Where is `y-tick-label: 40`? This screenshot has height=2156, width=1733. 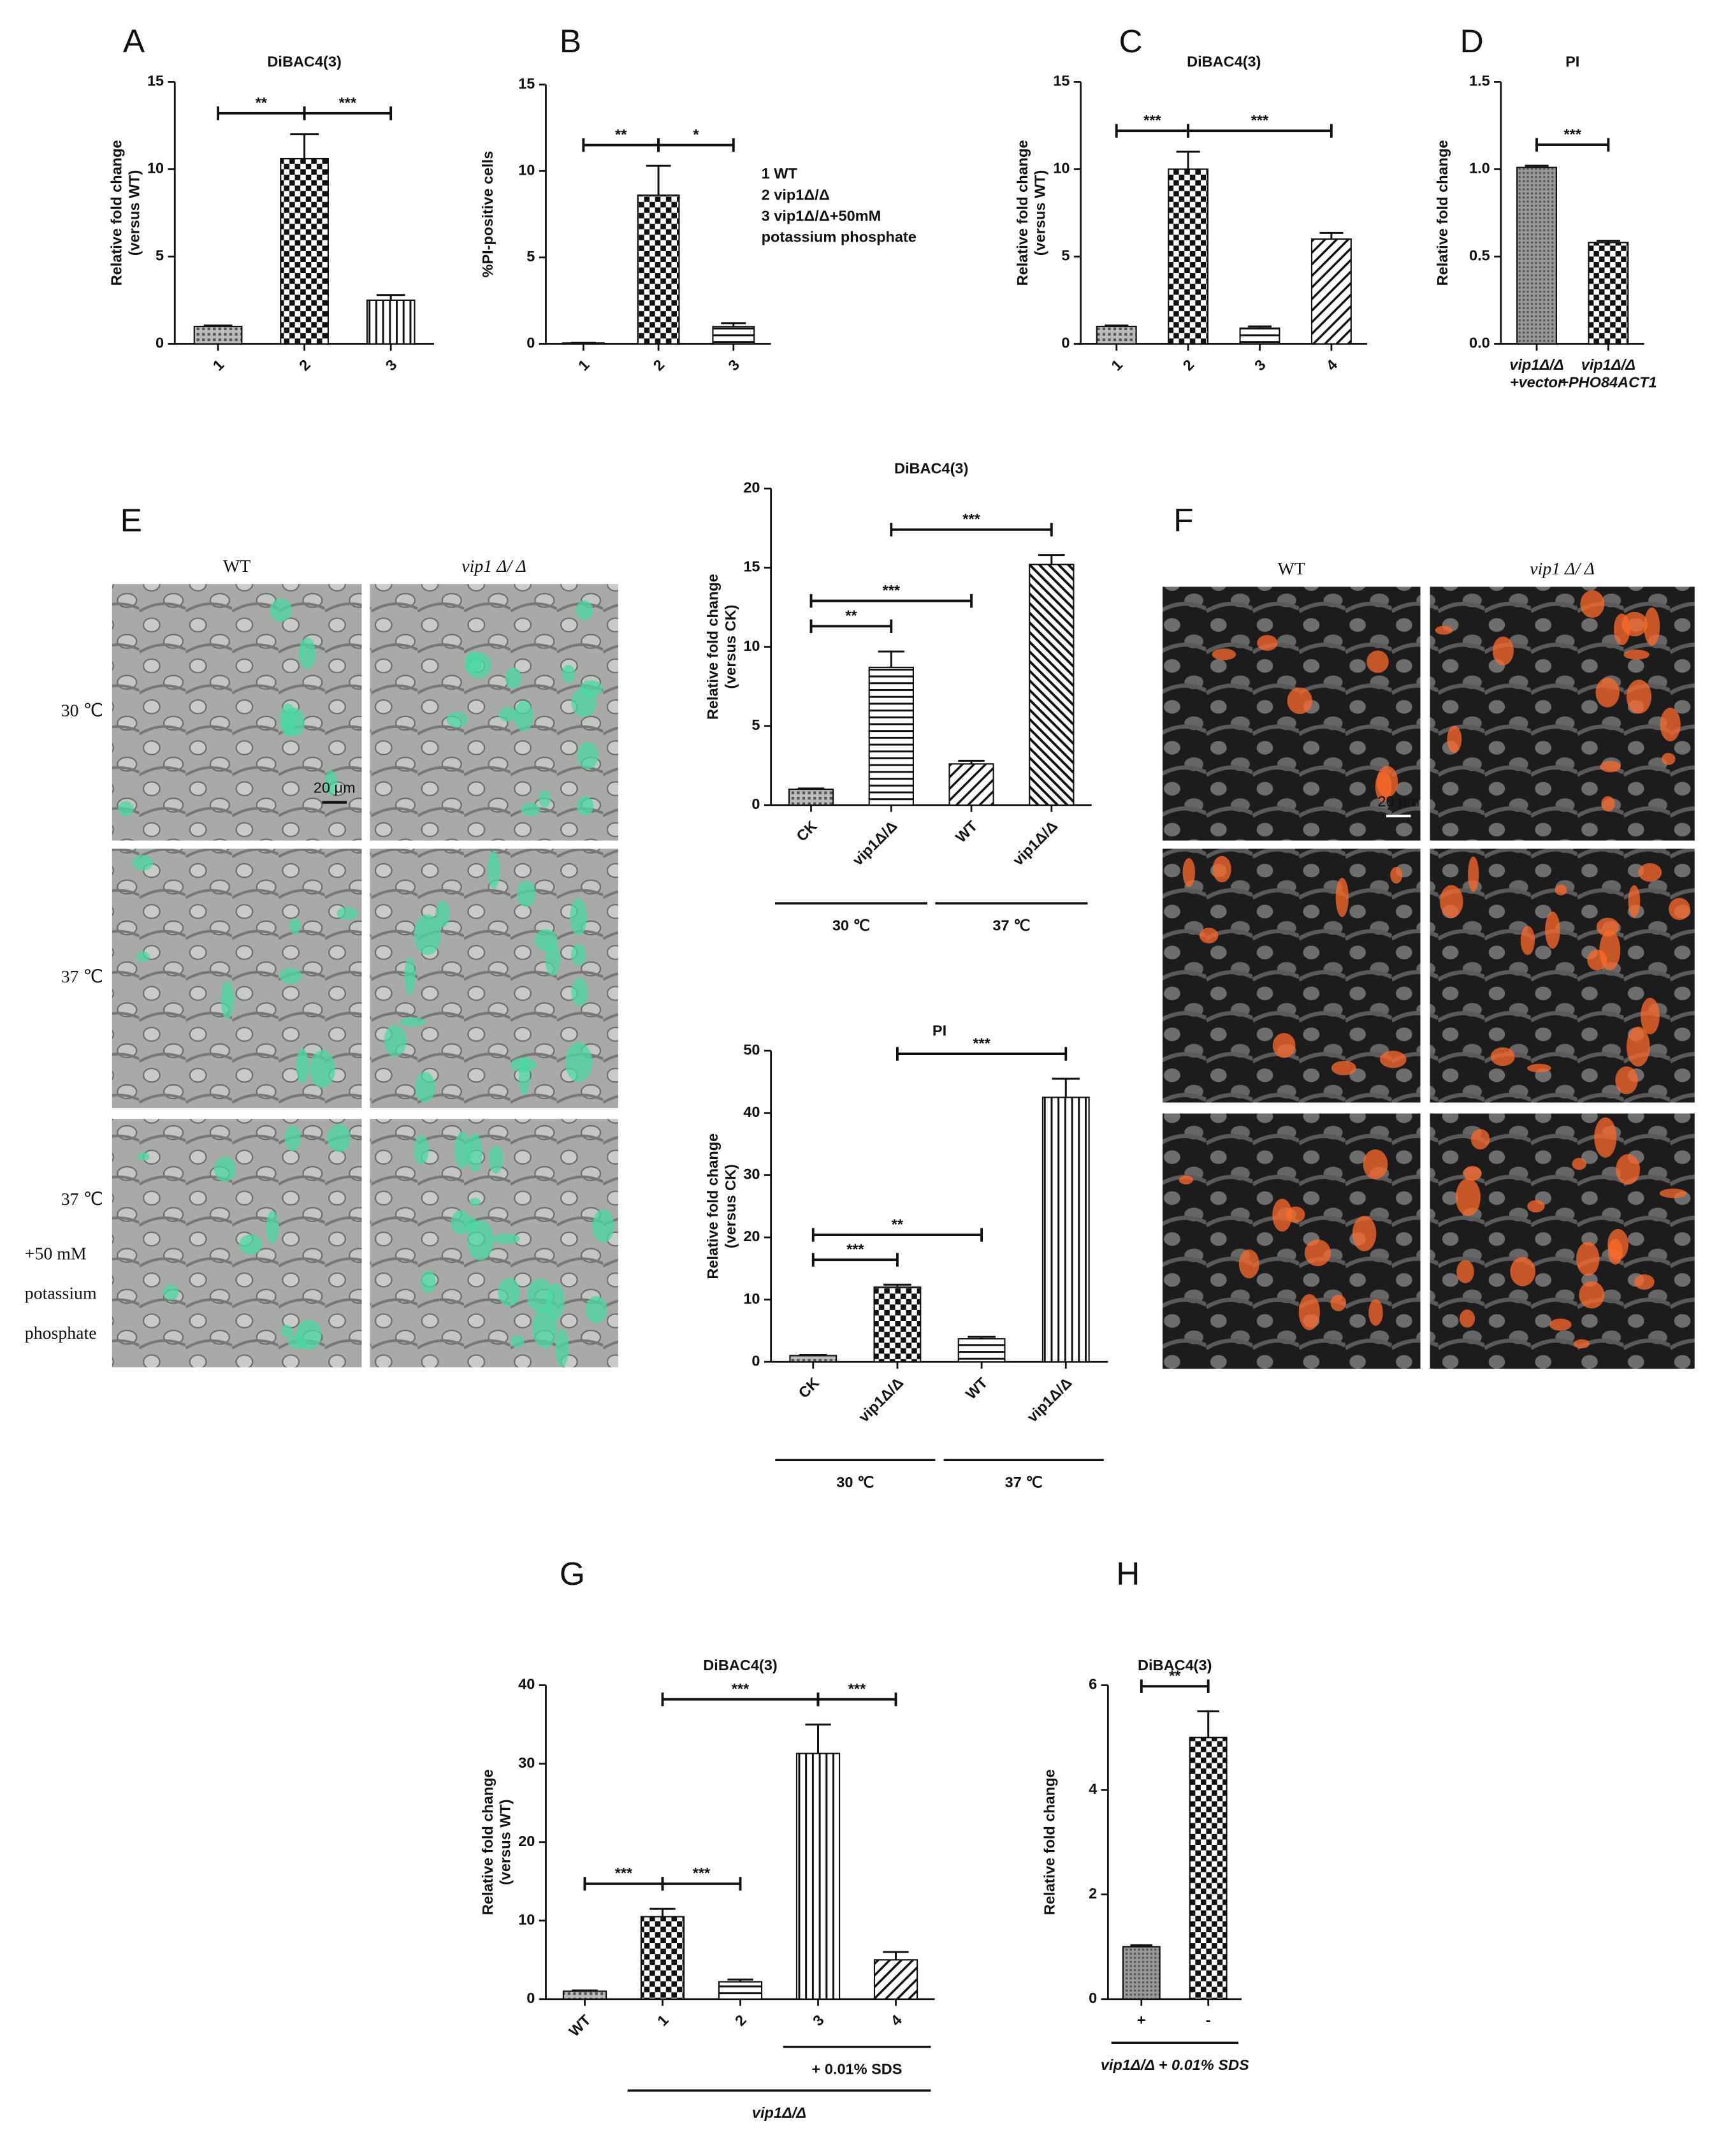 y-tick-label: 40 is located at coordinates (526, 1684).